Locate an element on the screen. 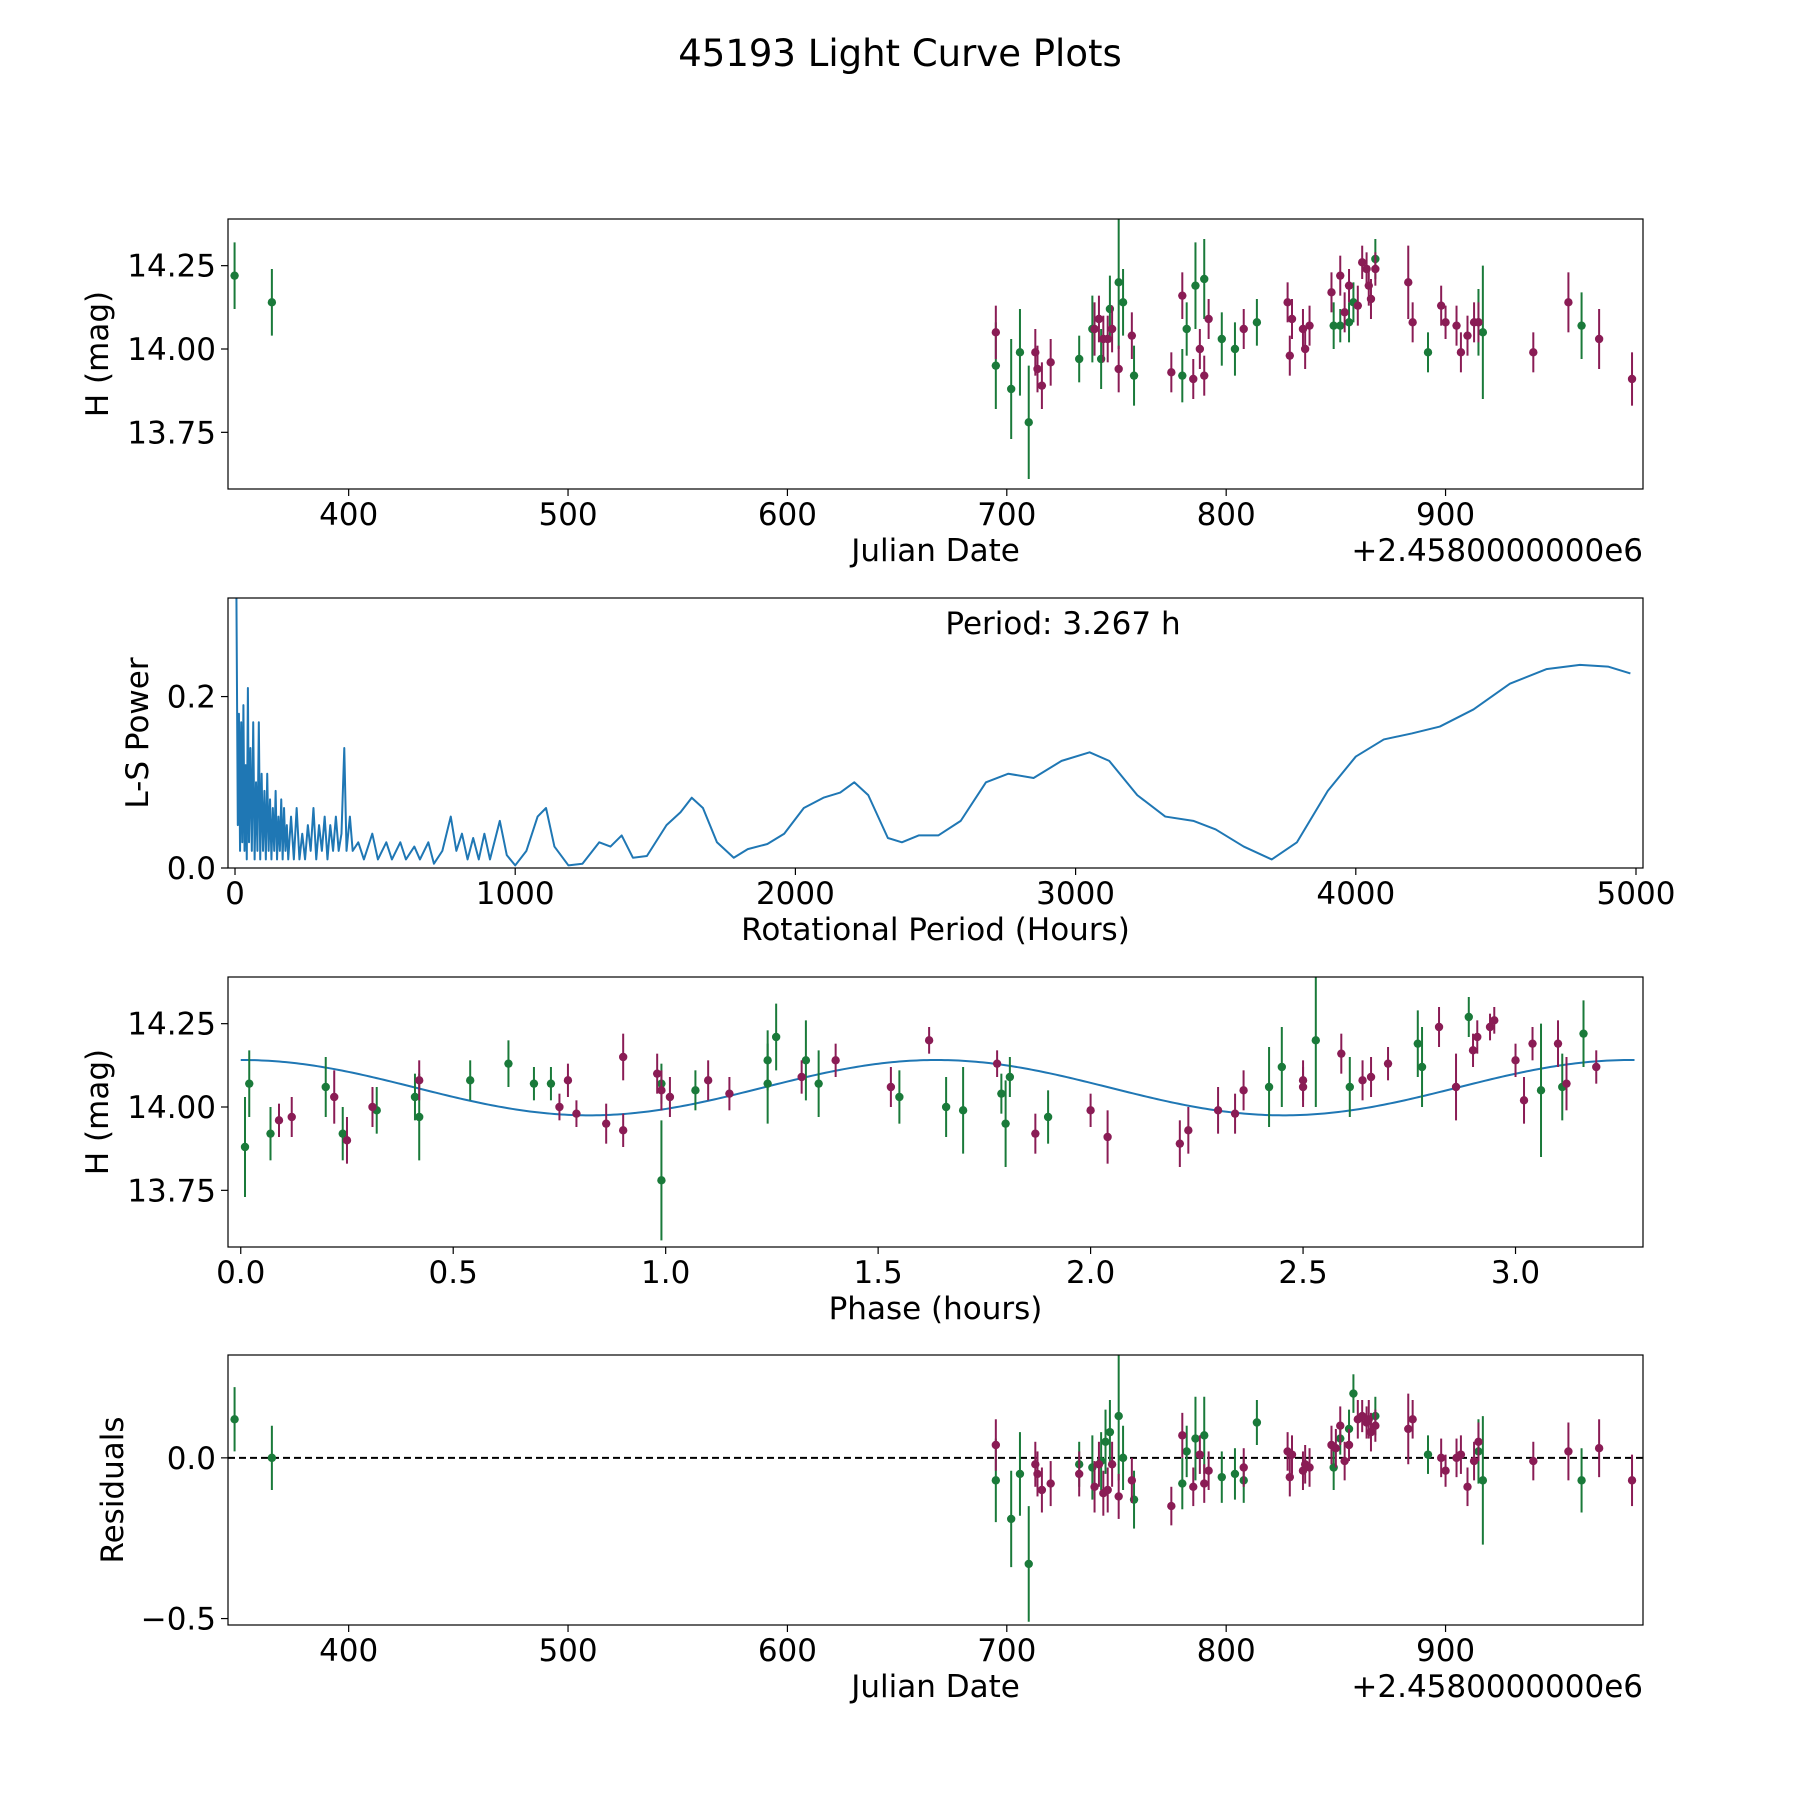 The image size is (1800, 1800). x-tick-label: 1.5 is located at coordinates (877, 1273).